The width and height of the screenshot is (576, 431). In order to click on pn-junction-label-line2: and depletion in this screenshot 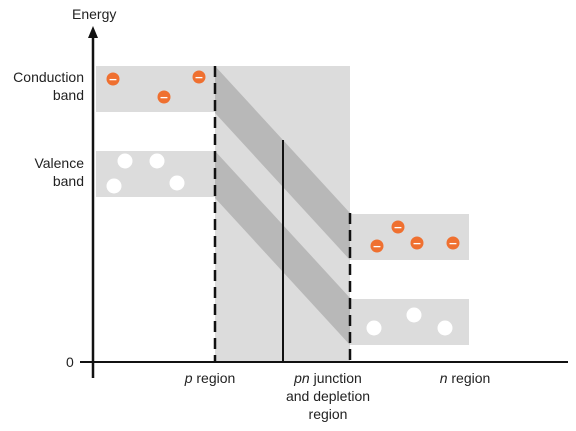, I will do `click(328, 396)`.